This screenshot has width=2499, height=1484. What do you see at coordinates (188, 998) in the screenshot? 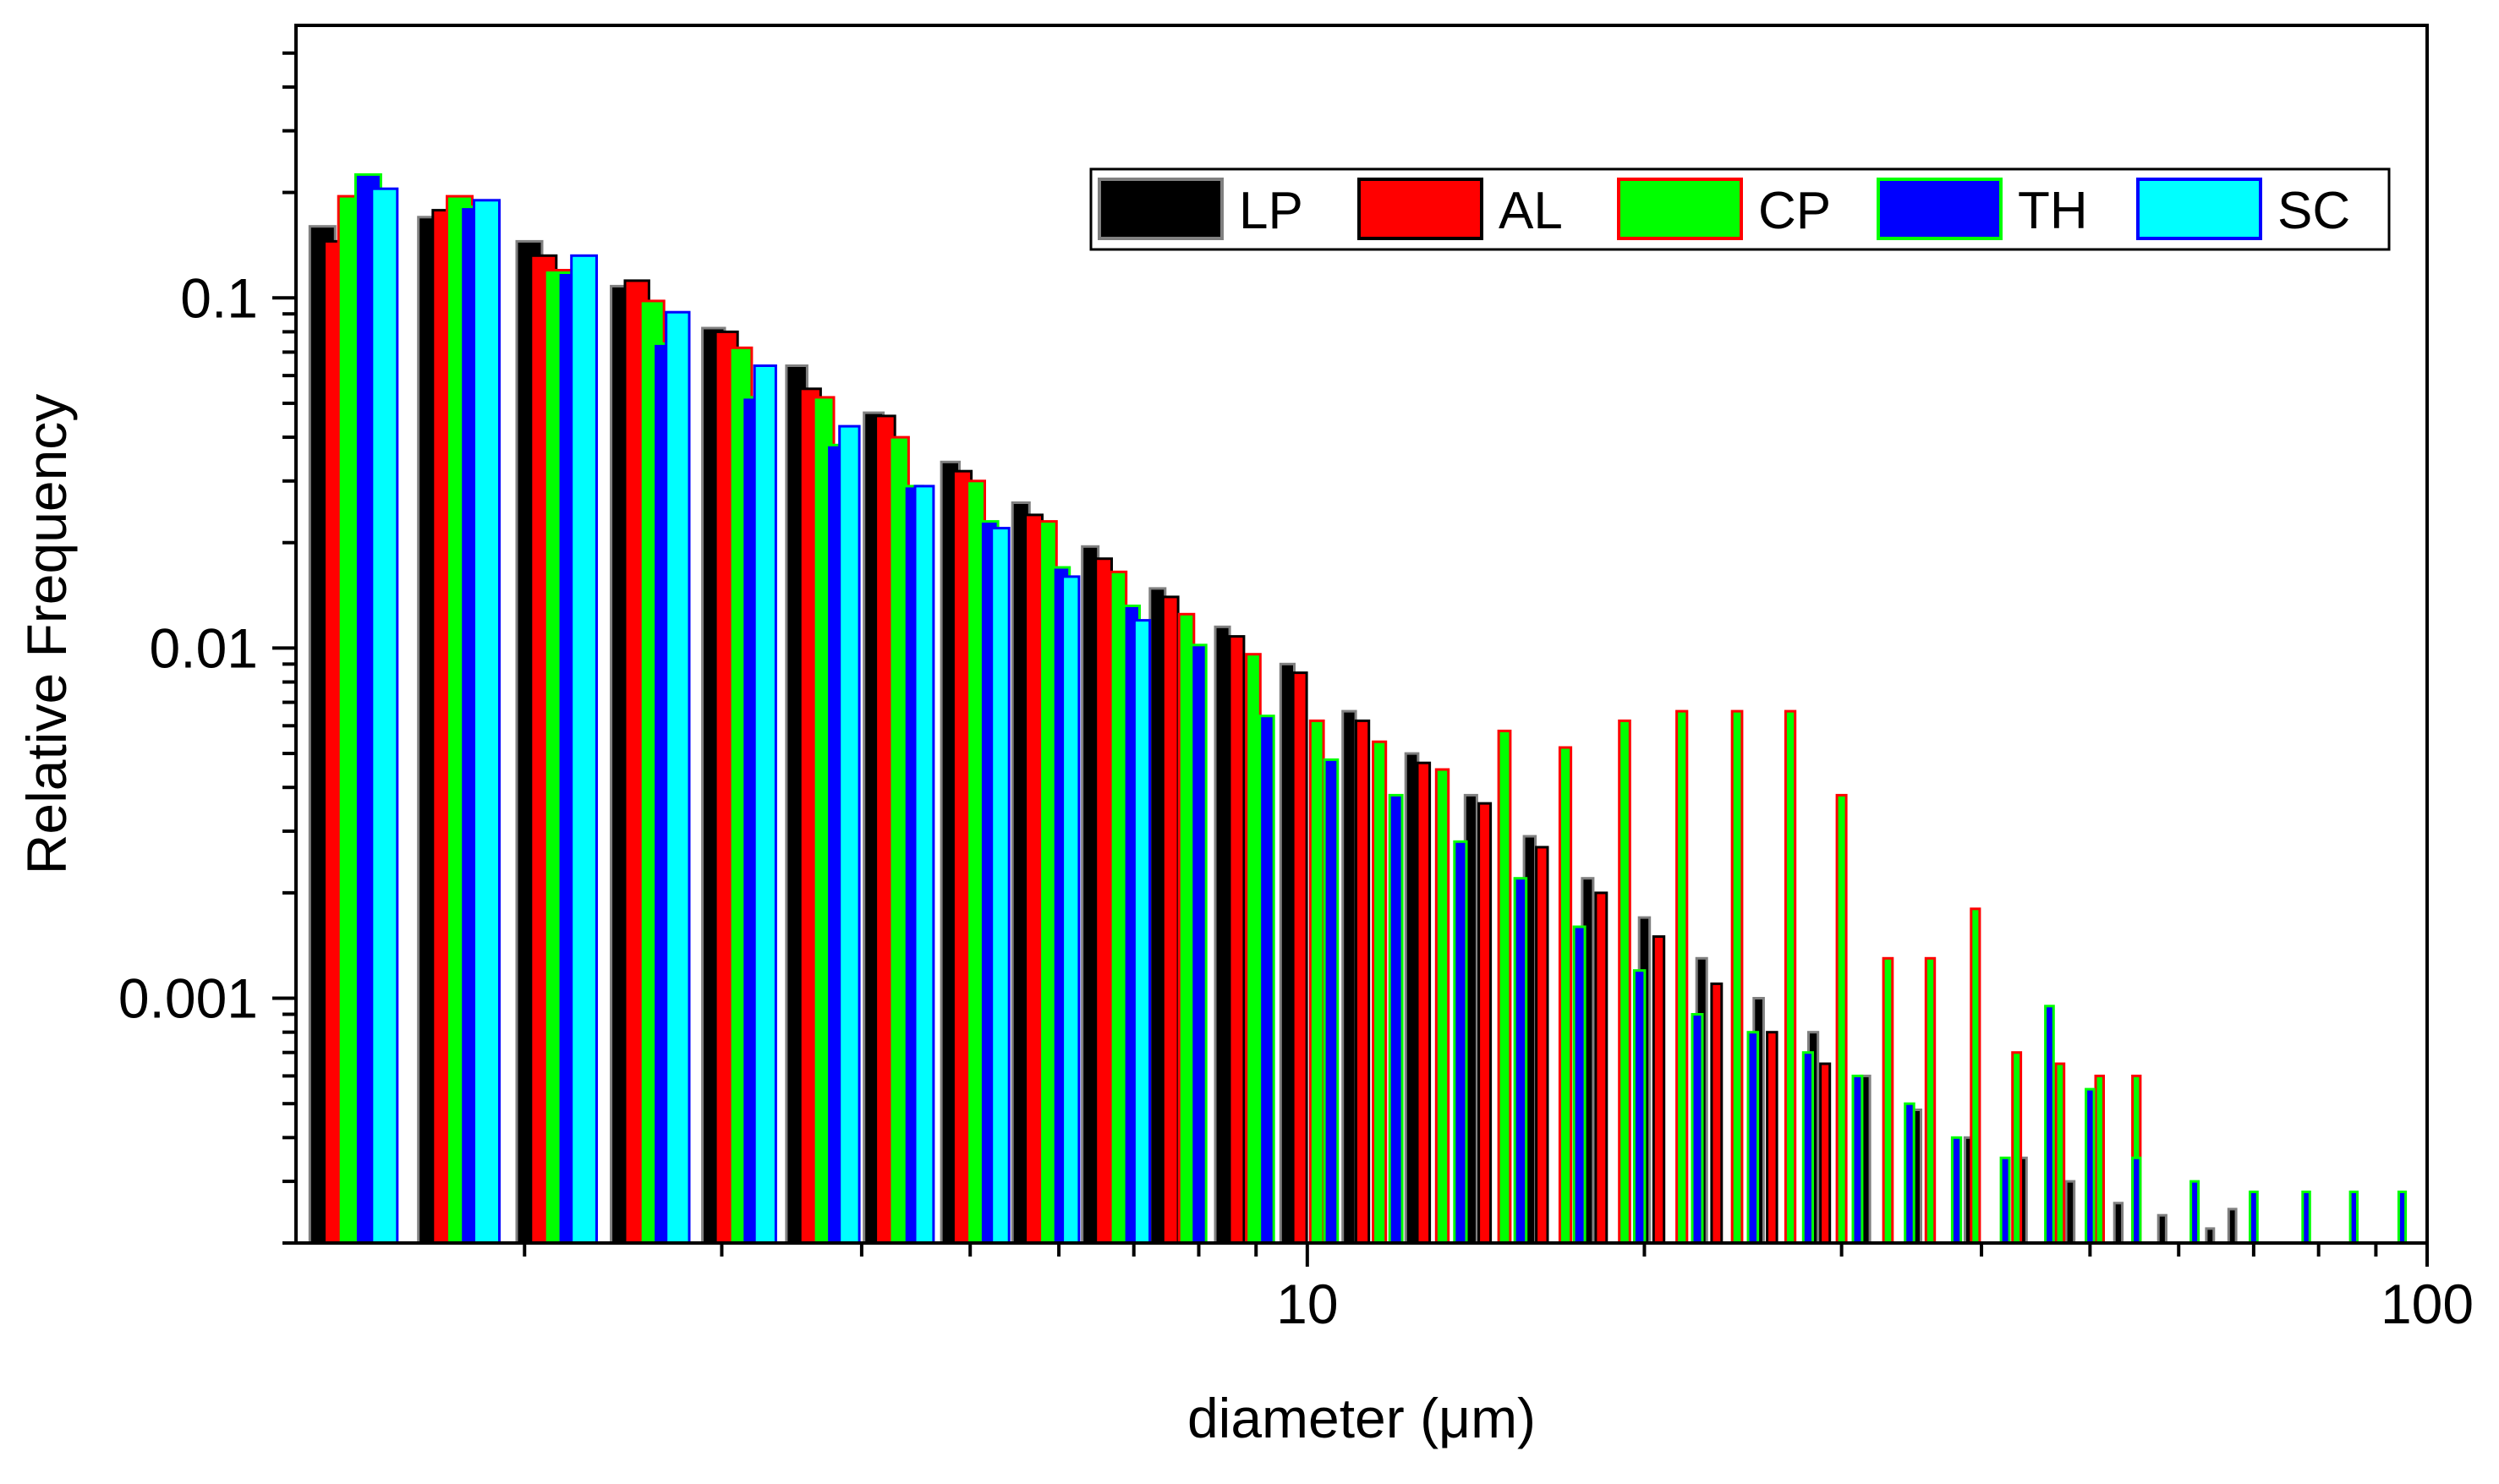
I see `y-tick-label: 0.001` at bounding box center [188, 998].